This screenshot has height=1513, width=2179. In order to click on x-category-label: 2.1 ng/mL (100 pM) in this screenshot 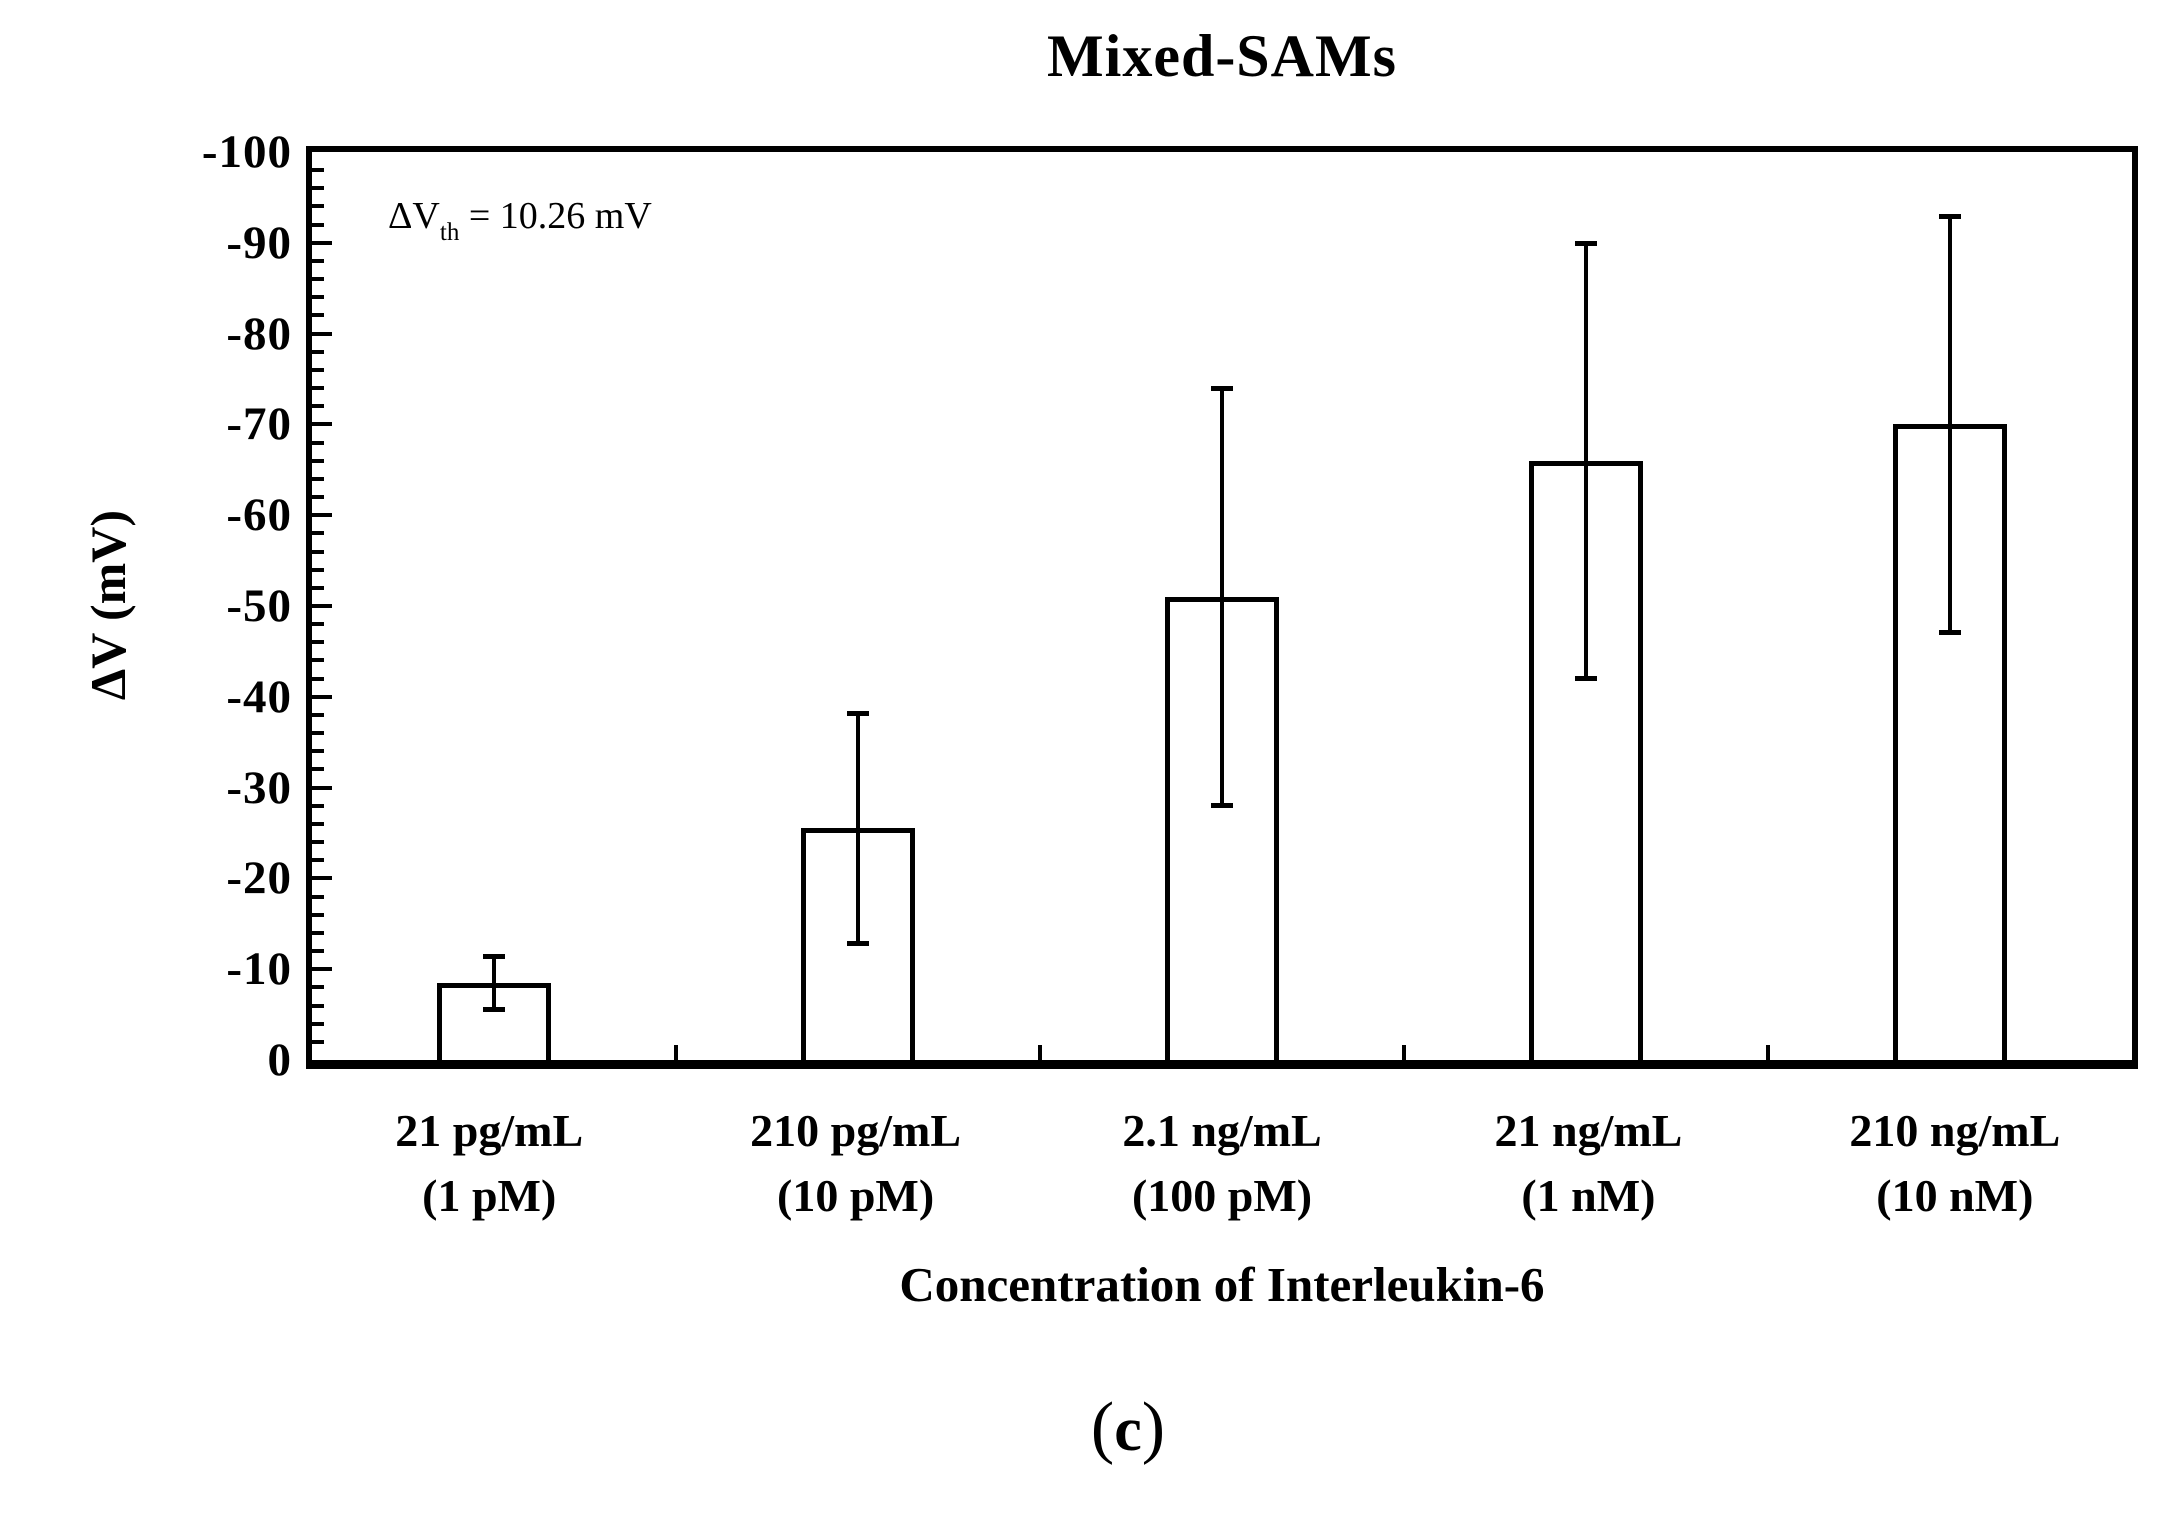, I will do `click(1222, 1163)`.